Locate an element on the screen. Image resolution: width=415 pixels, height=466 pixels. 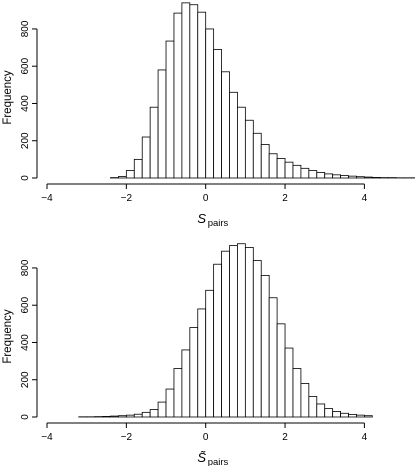
x-axis-label: S̃ is located at coordinates (201, 457).